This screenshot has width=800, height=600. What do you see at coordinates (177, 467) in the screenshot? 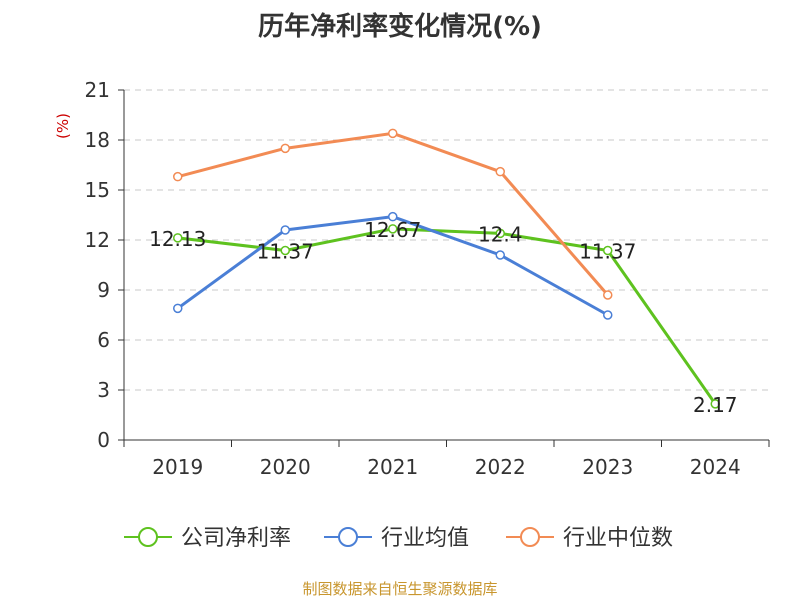
I see `x-tick-label: 2019` at bounding box center [177, 467].